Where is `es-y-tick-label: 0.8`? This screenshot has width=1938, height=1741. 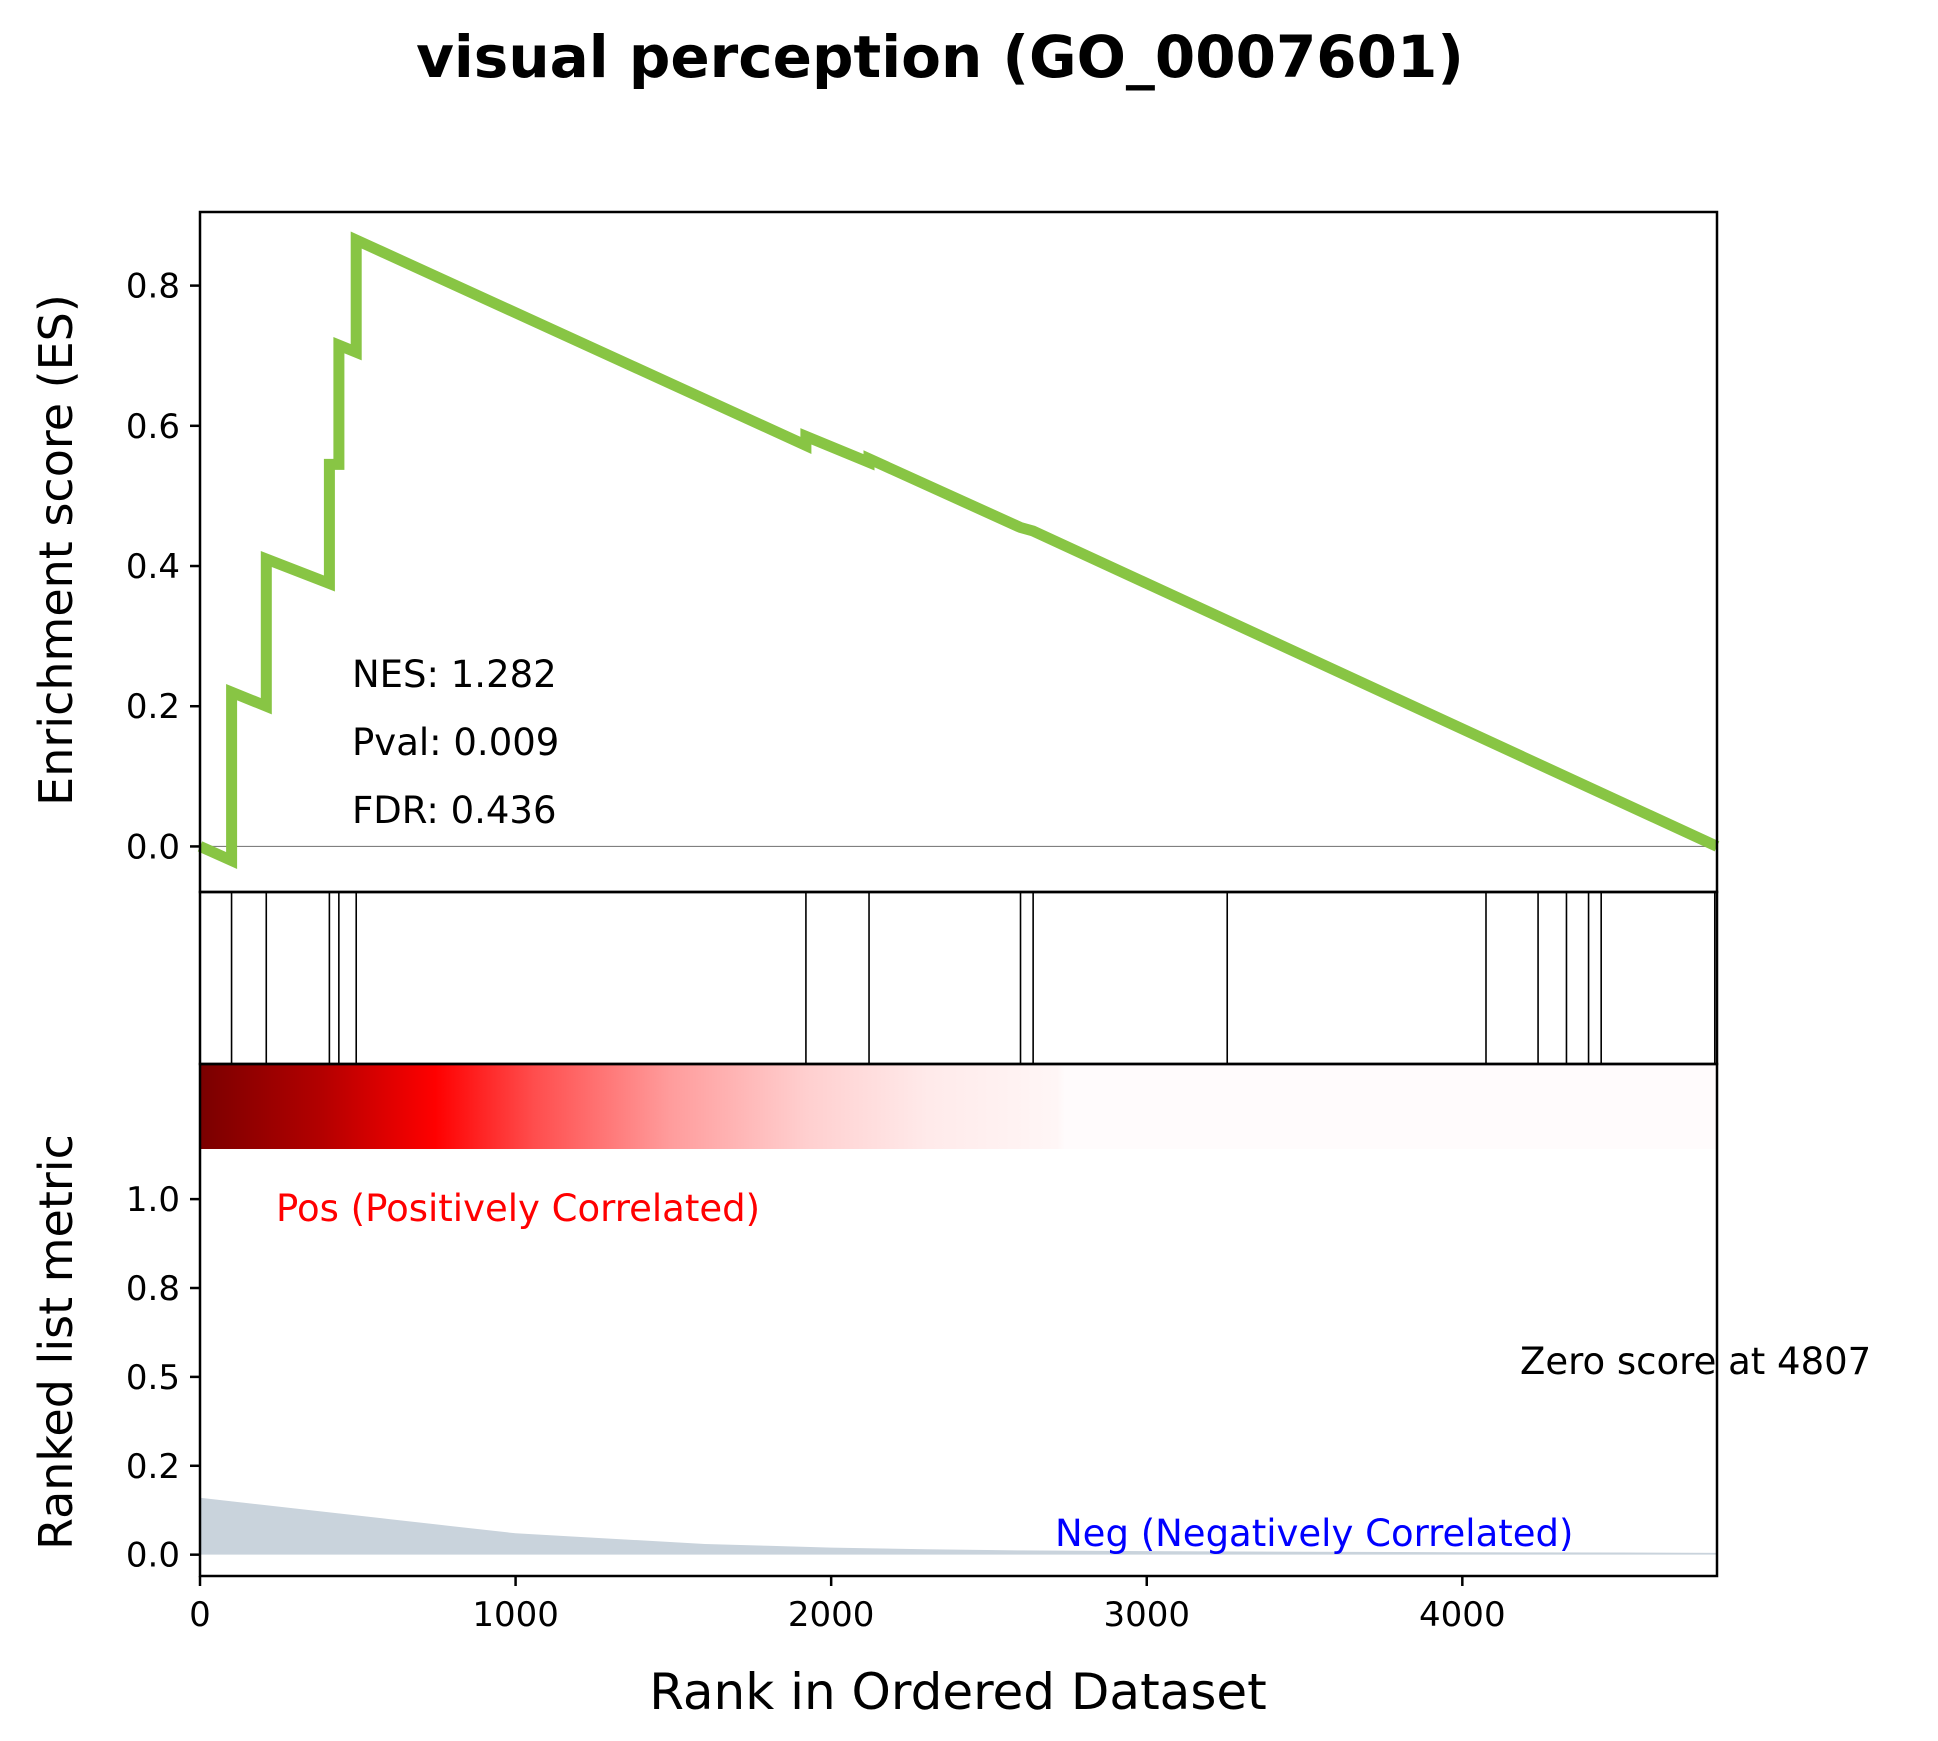
es-y-tick-label: 0.8 is located at coordinates (153, 287).